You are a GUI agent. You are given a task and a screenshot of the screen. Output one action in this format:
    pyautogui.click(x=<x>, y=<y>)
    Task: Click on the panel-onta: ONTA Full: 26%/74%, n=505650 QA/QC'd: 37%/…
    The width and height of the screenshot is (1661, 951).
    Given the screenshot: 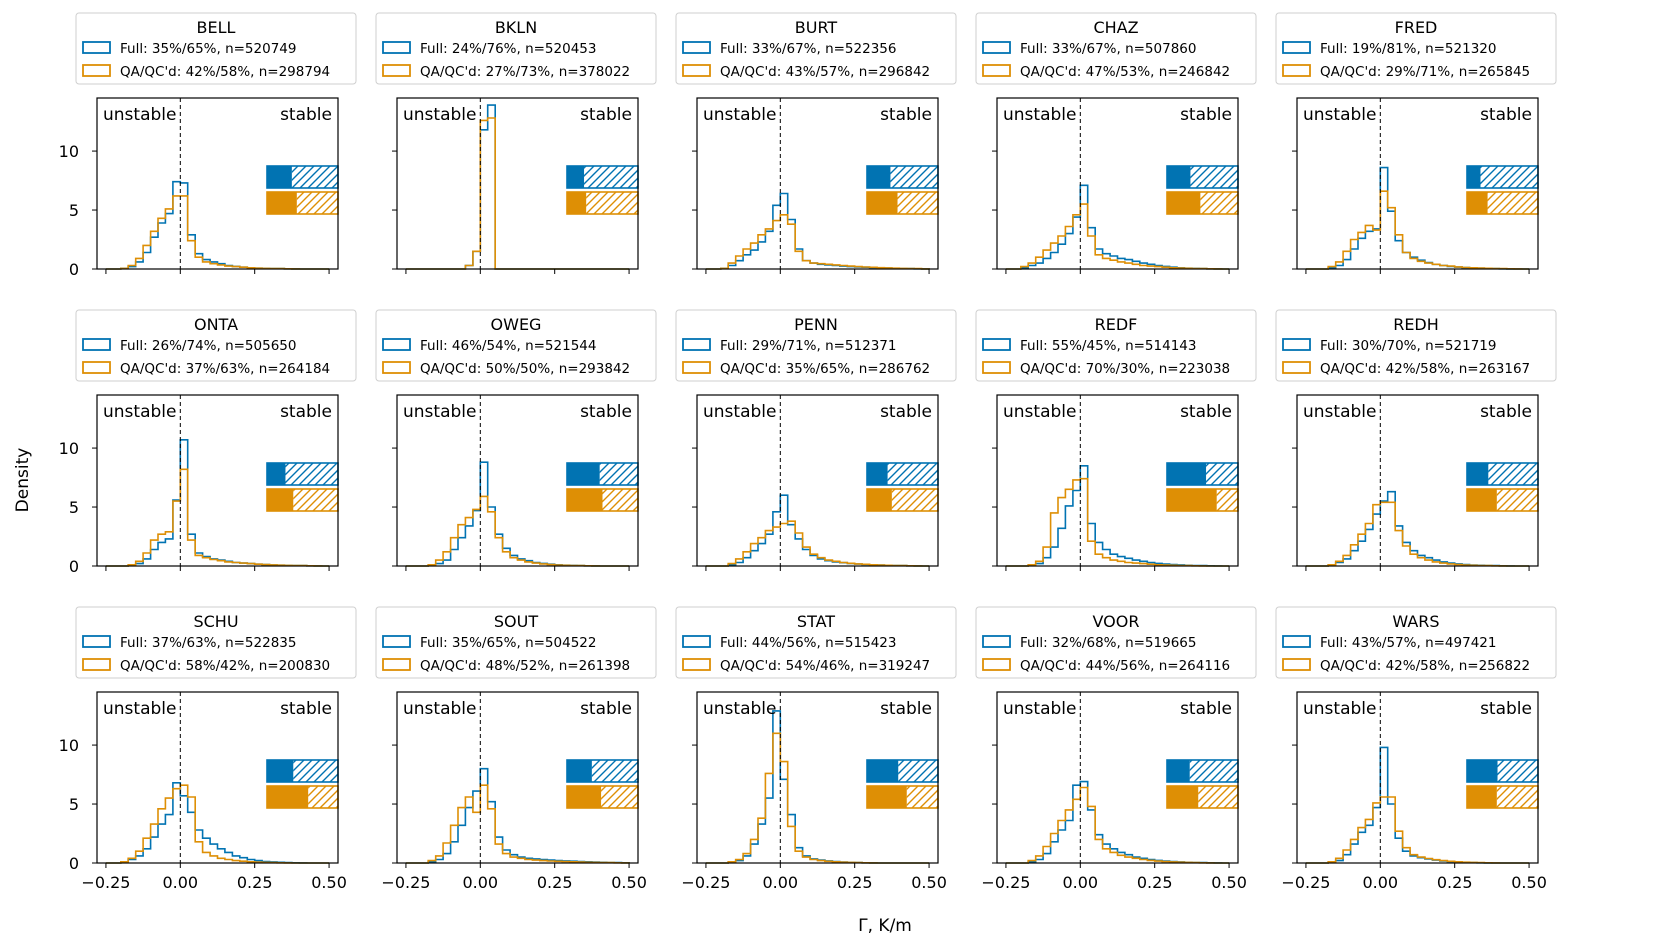 What is the action you would take?
    pyautogui.click(x=208, y=442)
    